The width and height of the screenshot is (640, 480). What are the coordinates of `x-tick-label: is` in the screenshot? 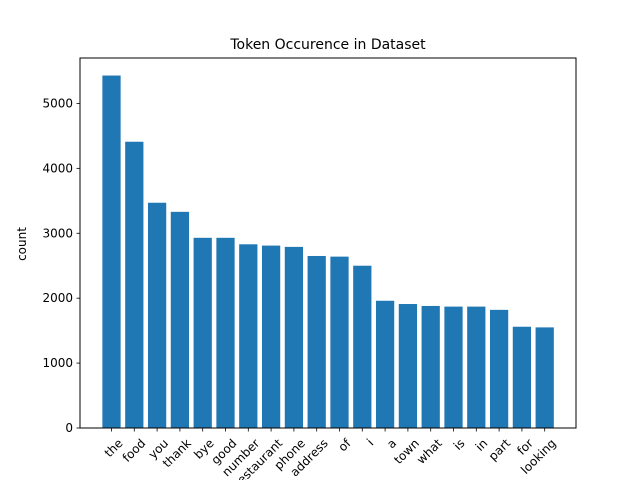 It's located at (459, 444).